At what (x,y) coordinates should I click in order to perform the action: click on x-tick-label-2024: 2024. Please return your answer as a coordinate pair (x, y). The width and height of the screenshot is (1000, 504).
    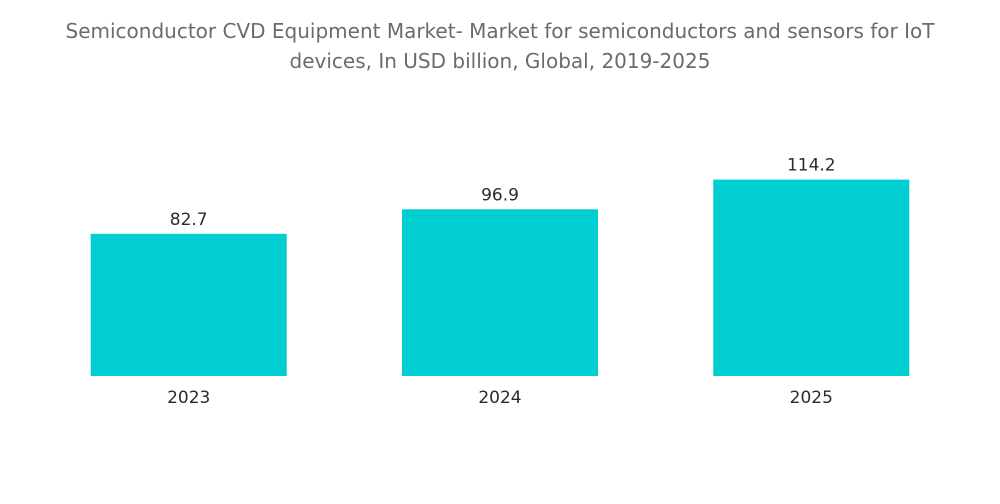
    Looking at the image, I should click on (499, 398).